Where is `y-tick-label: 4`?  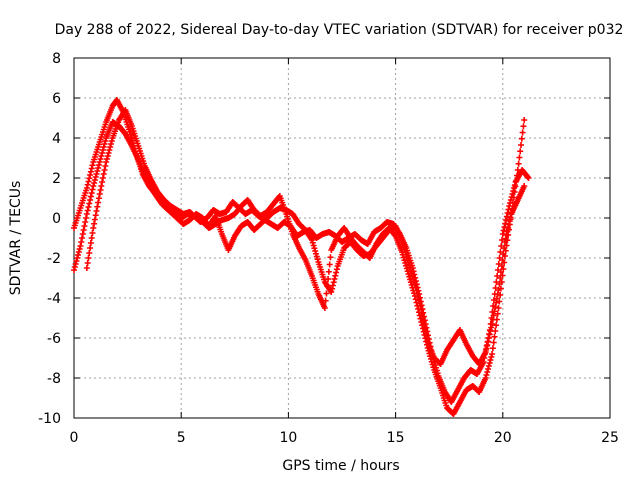 y-tick-label: 4 is located at coordinates (56, 139).